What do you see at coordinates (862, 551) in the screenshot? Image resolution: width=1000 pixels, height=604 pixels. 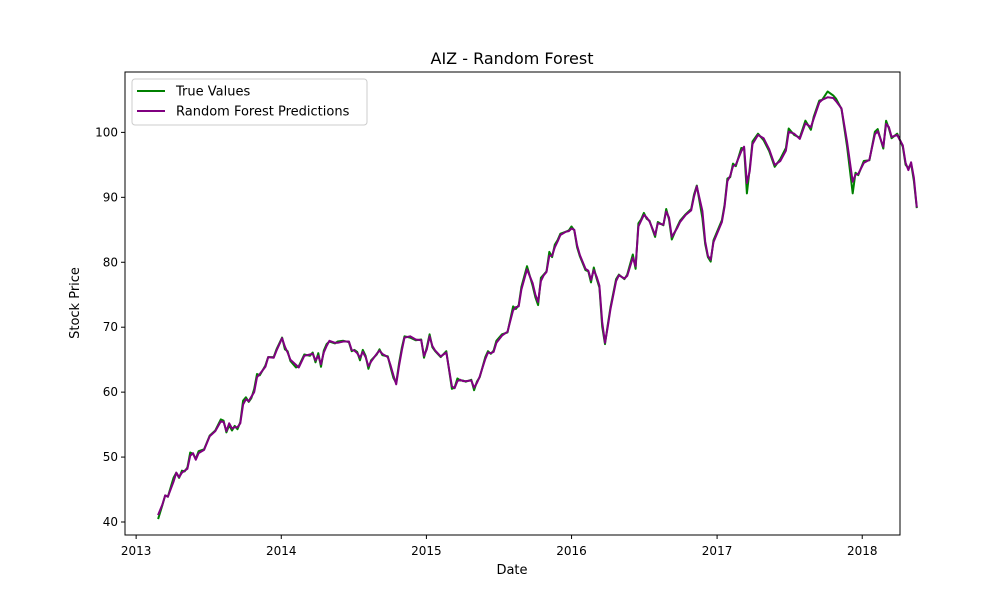 I see `x-tick-label: 2018` at bounding box center [862, 551].